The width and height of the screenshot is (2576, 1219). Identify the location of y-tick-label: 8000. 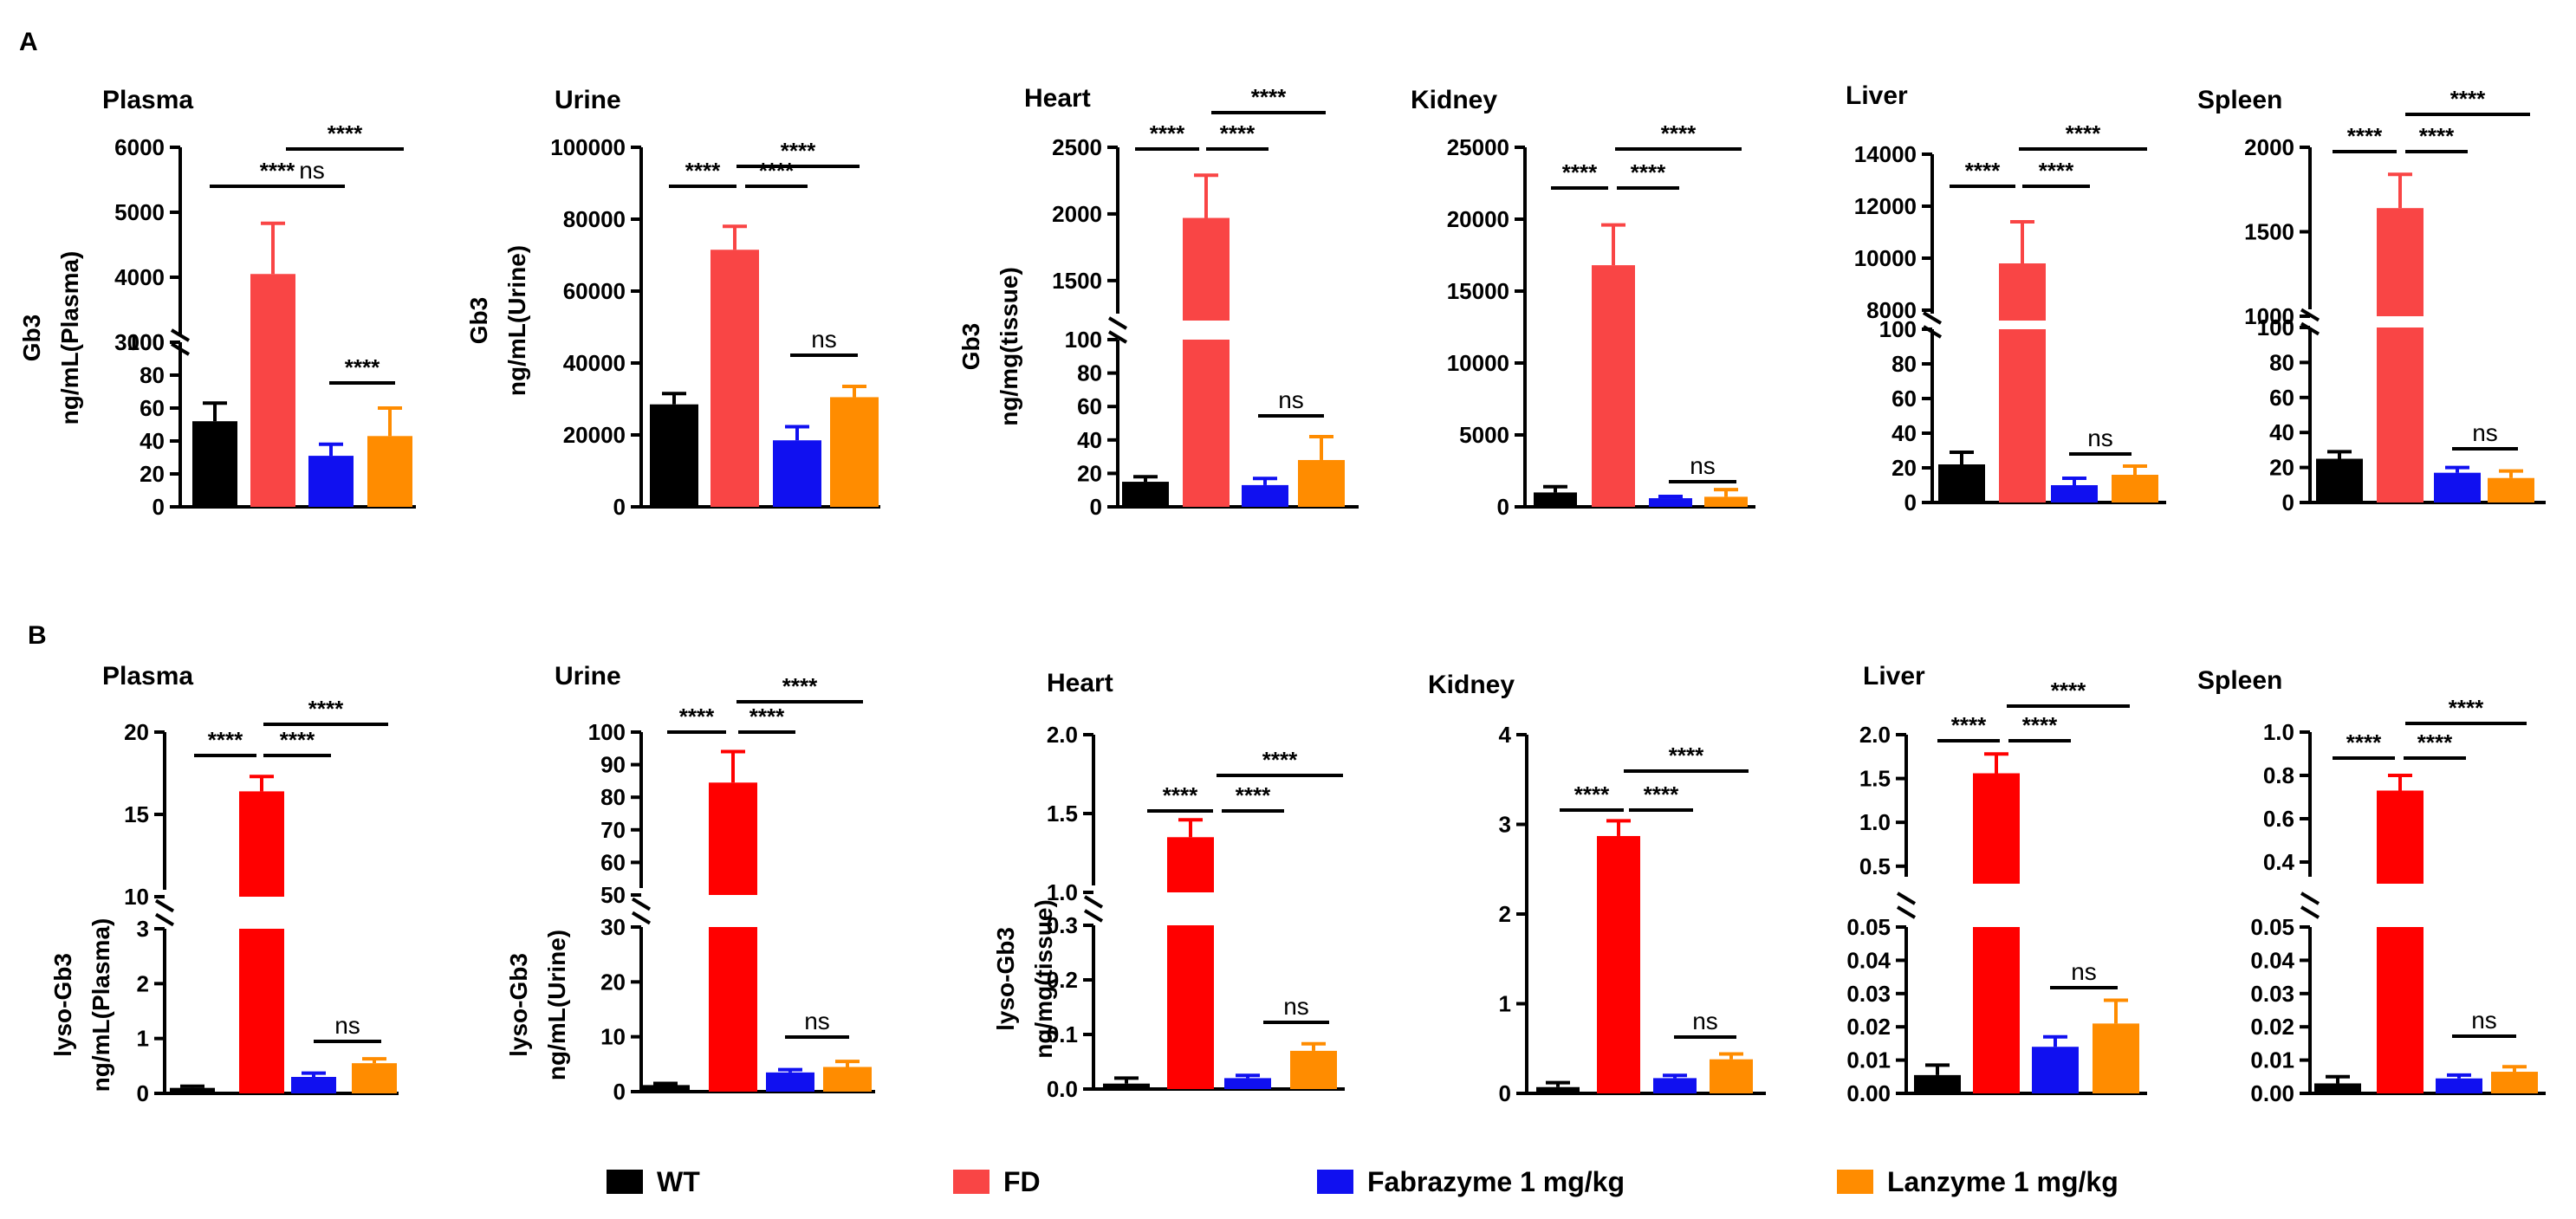
(1892, 310).